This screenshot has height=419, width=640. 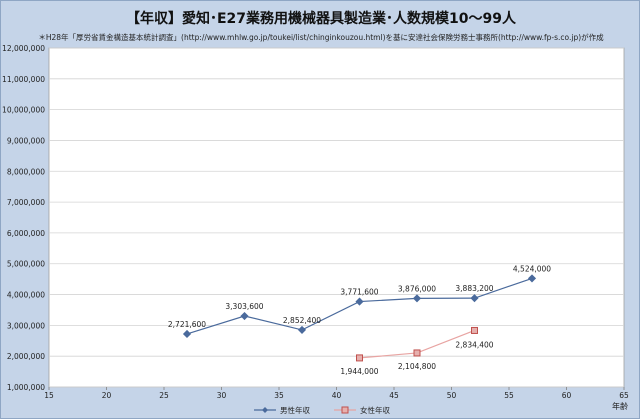 What do you see at coordinates (474, 344) in the screenshot?
I see `data-label: 2,834,400` at bounding box center [474, 344].